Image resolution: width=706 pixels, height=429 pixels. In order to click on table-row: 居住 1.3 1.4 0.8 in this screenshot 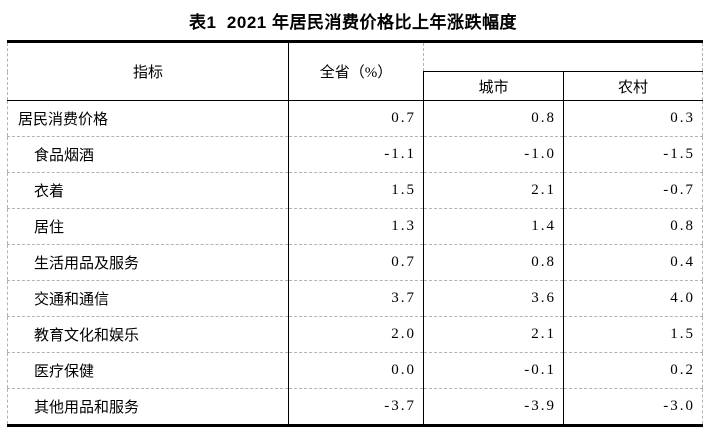, I will do `click(355, 226)`.